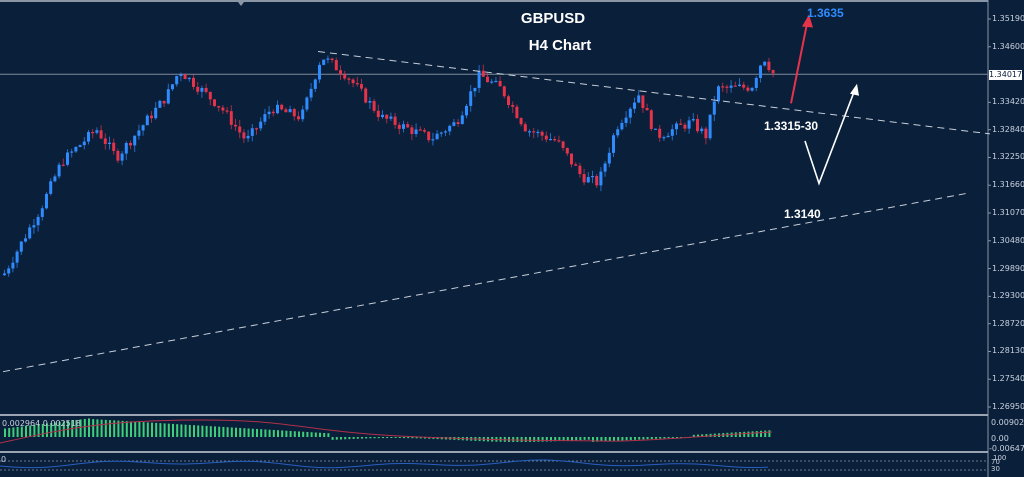  I want to click on price-axis-label: 1.29890, so click(1008, 268).